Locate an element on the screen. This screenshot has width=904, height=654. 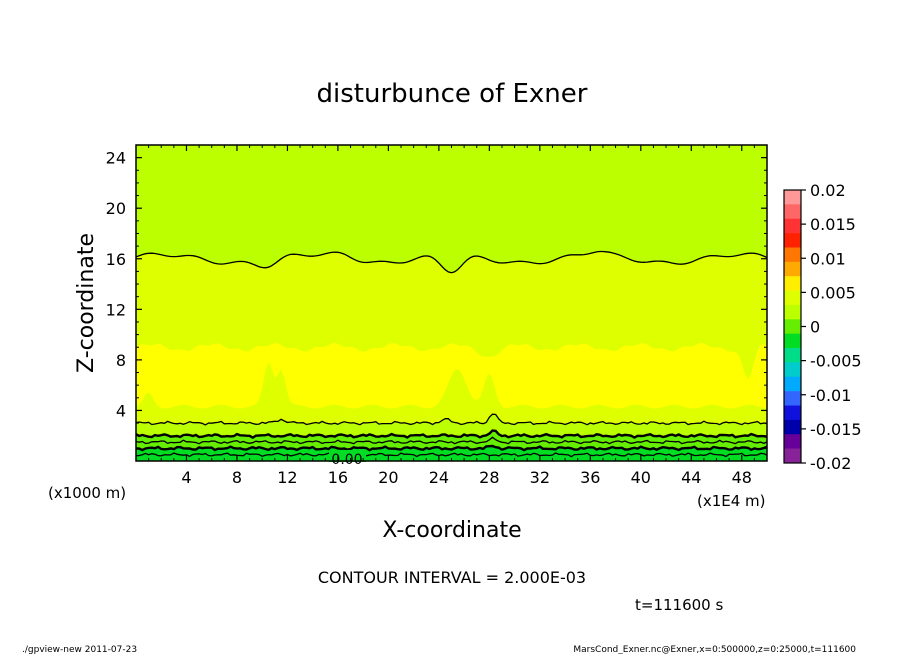
contour-interval-text: CONTOUR INTERVAL = 2.000E-03 is located at coordinates (452, 577).